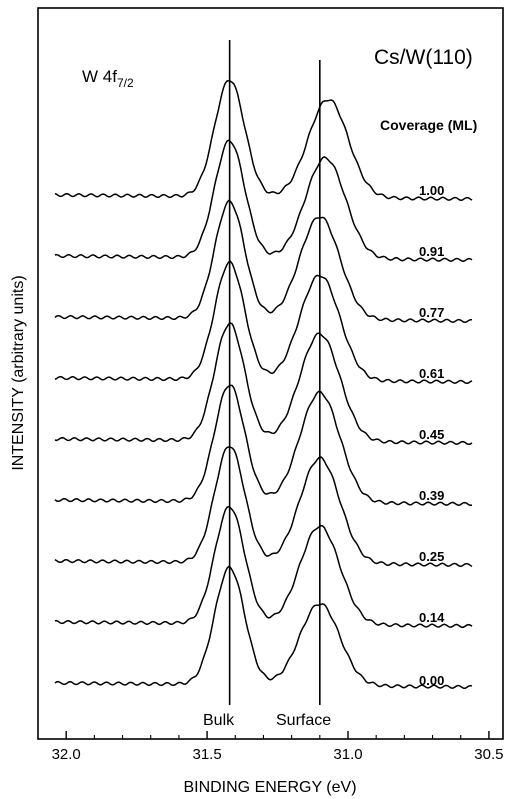 The height and width of the screenshot is (799, 511). I want to click on y-axis-title: INTENSITY (arbitrary units), so click(18, 372).